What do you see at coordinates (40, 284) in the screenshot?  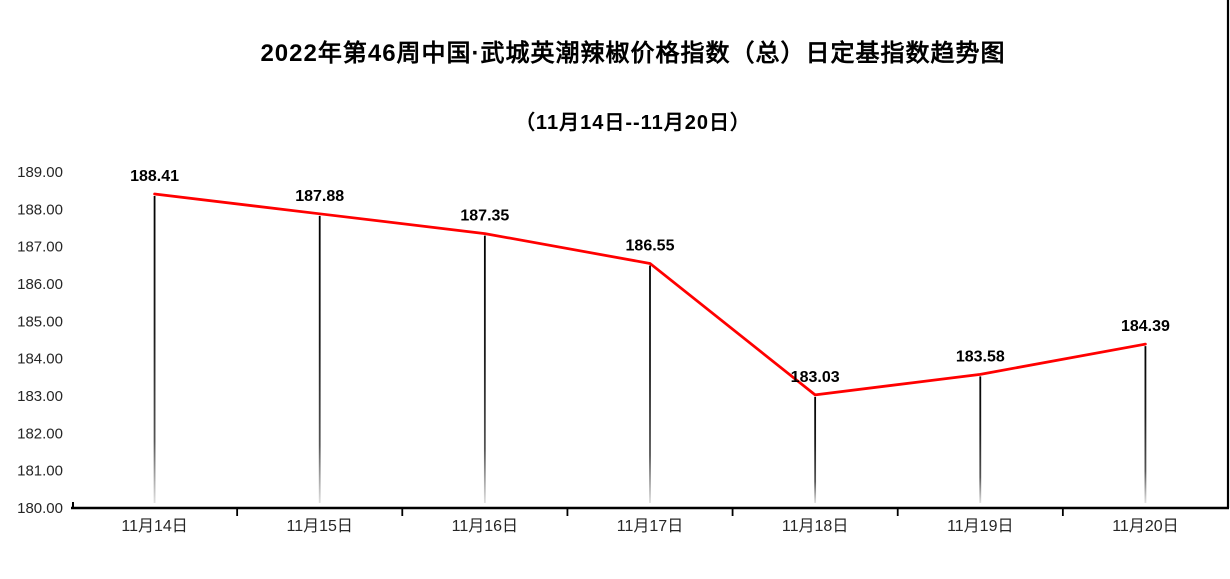 I see `y-axis-tick-label: 186.00` at bounding box center [40, 284].